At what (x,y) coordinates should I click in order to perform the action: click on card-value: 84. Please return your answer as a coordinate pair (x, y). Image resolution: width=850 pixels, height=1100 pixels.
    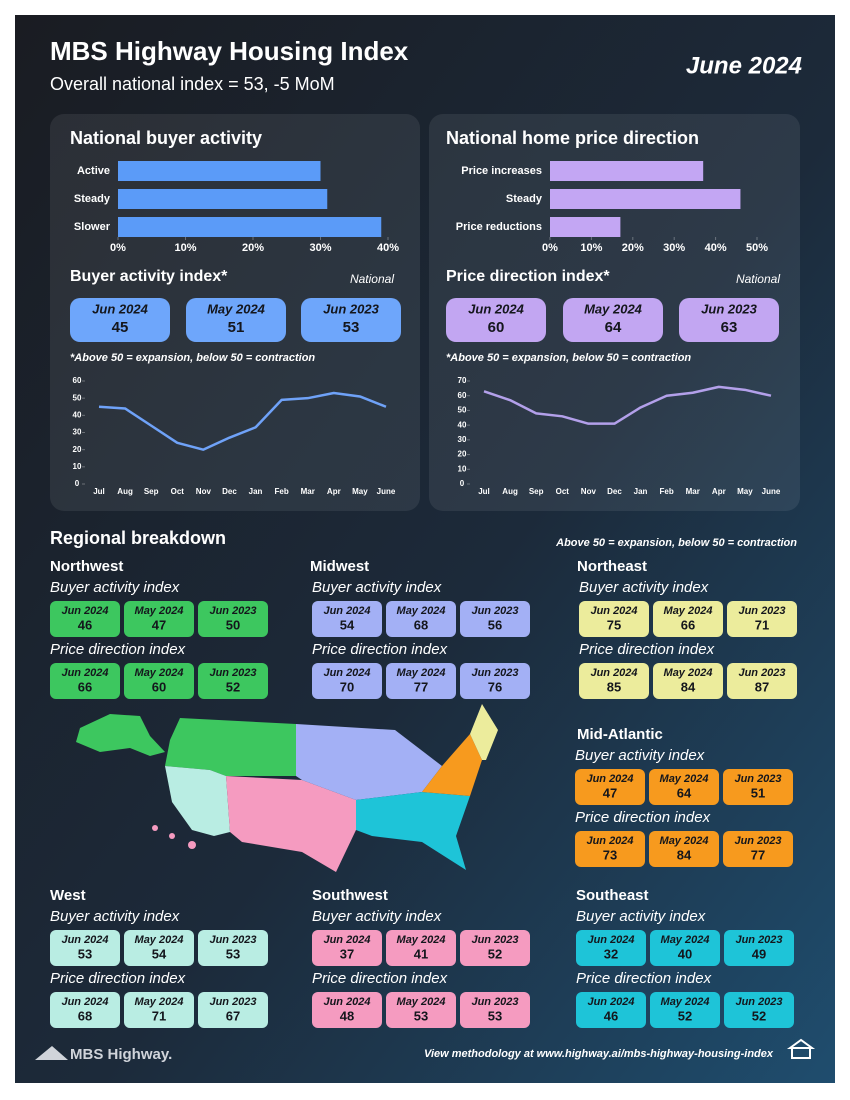
    Looking at the image, I should click on (688, 686).